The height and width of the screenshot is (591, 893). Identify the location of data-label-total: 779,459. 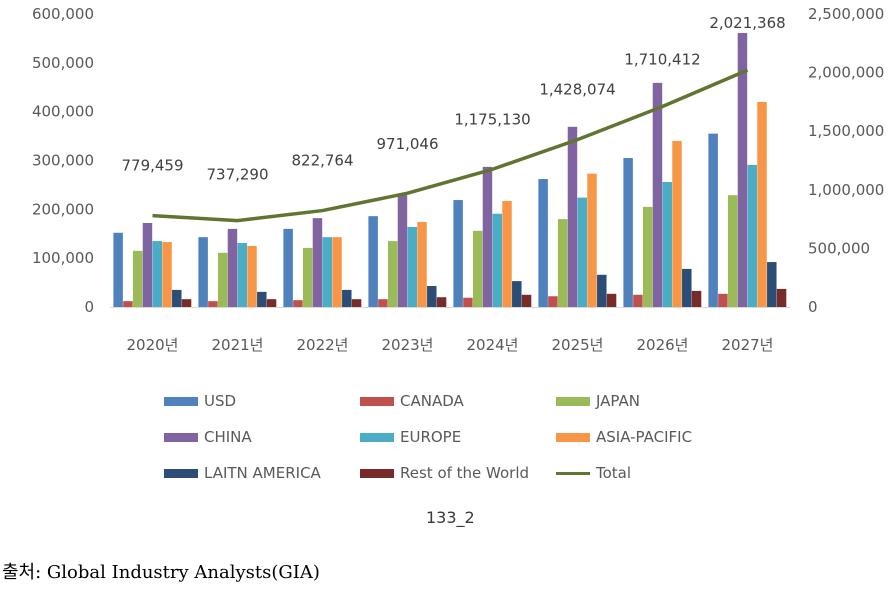
(152, 166).